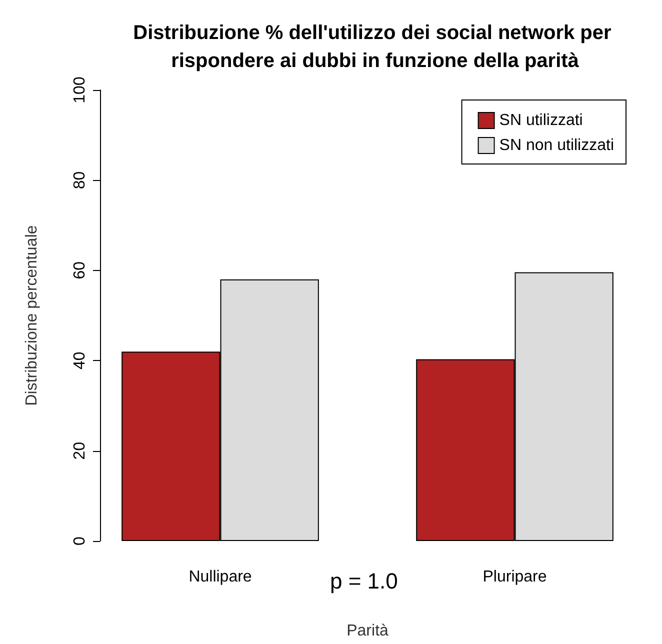 This screenshot has height=644, width=662. What do you see at coordinates (364, 581) in the screenshot?
I see `text: p = 1.0` at bounding box center [364, 581].